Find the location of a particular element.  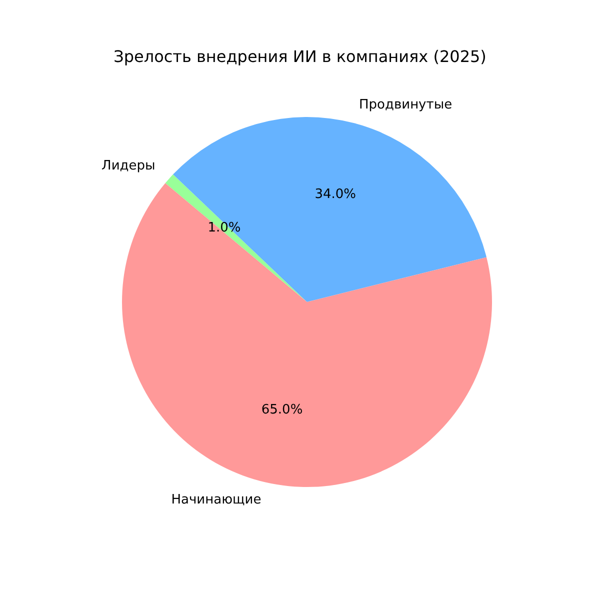

data-label: 65.0% is located at coordinates (282, 410).